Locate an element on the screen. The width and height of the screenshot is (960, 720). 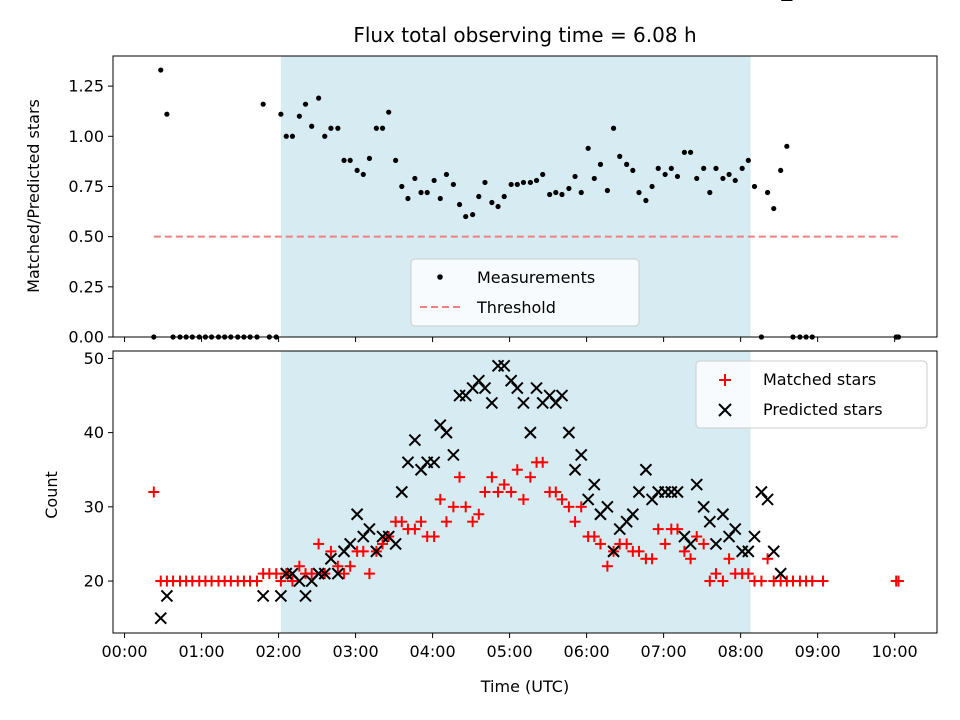
bottom-x-tick-label: 03:00 is located at coordinates (356, 651).